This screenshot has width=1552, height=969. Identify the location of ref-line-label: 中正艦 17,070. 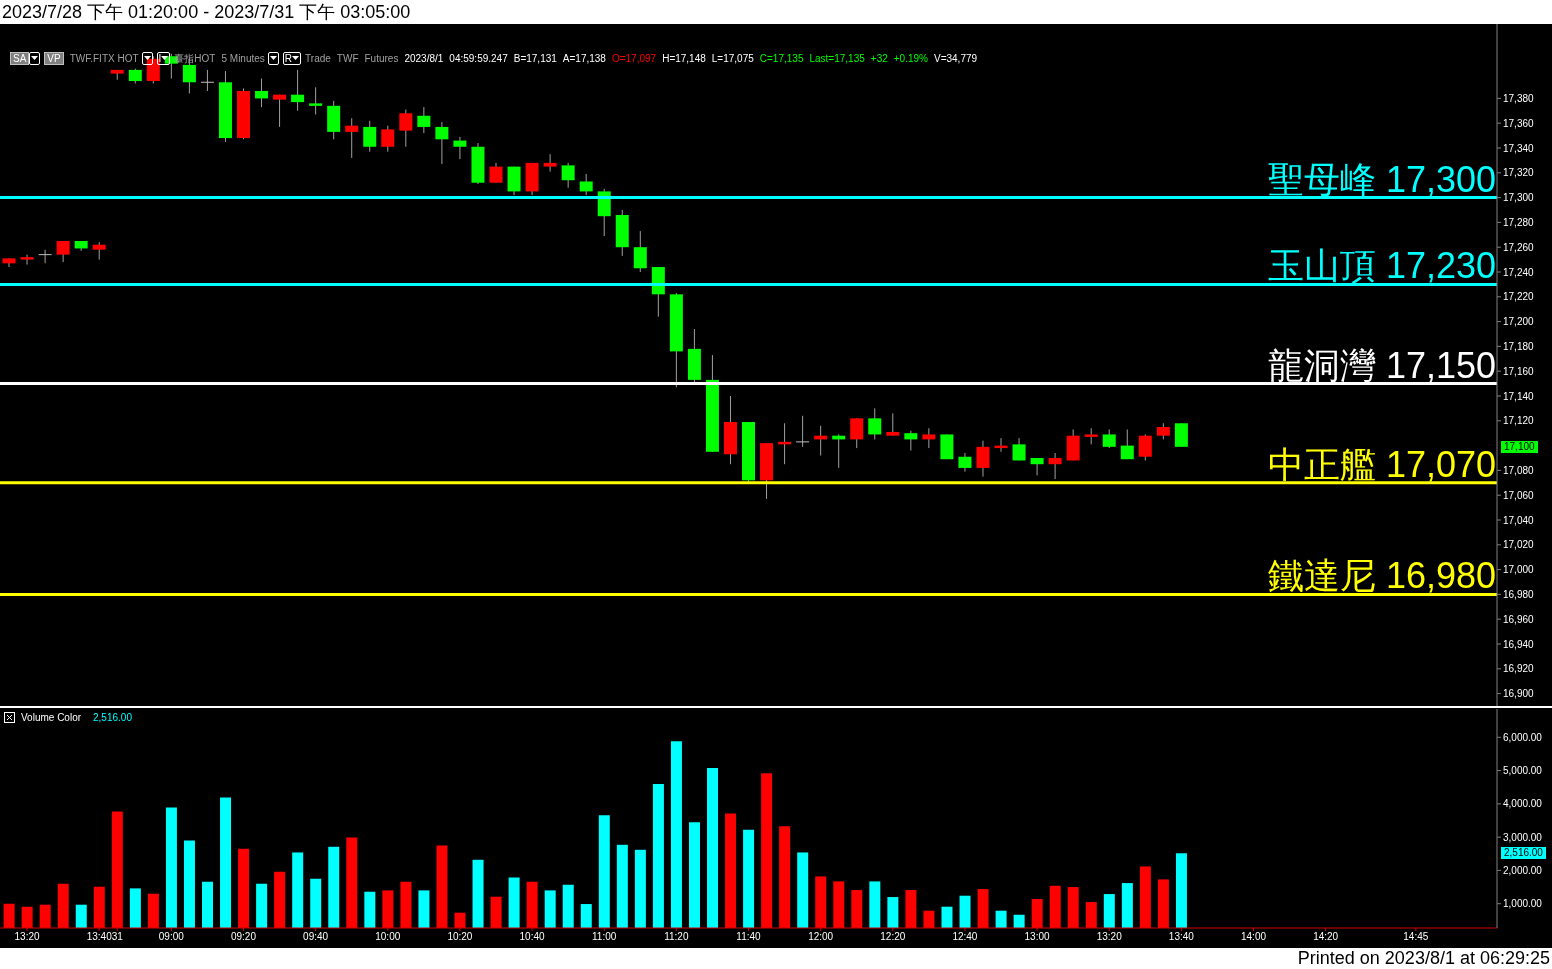
(1381, 464).